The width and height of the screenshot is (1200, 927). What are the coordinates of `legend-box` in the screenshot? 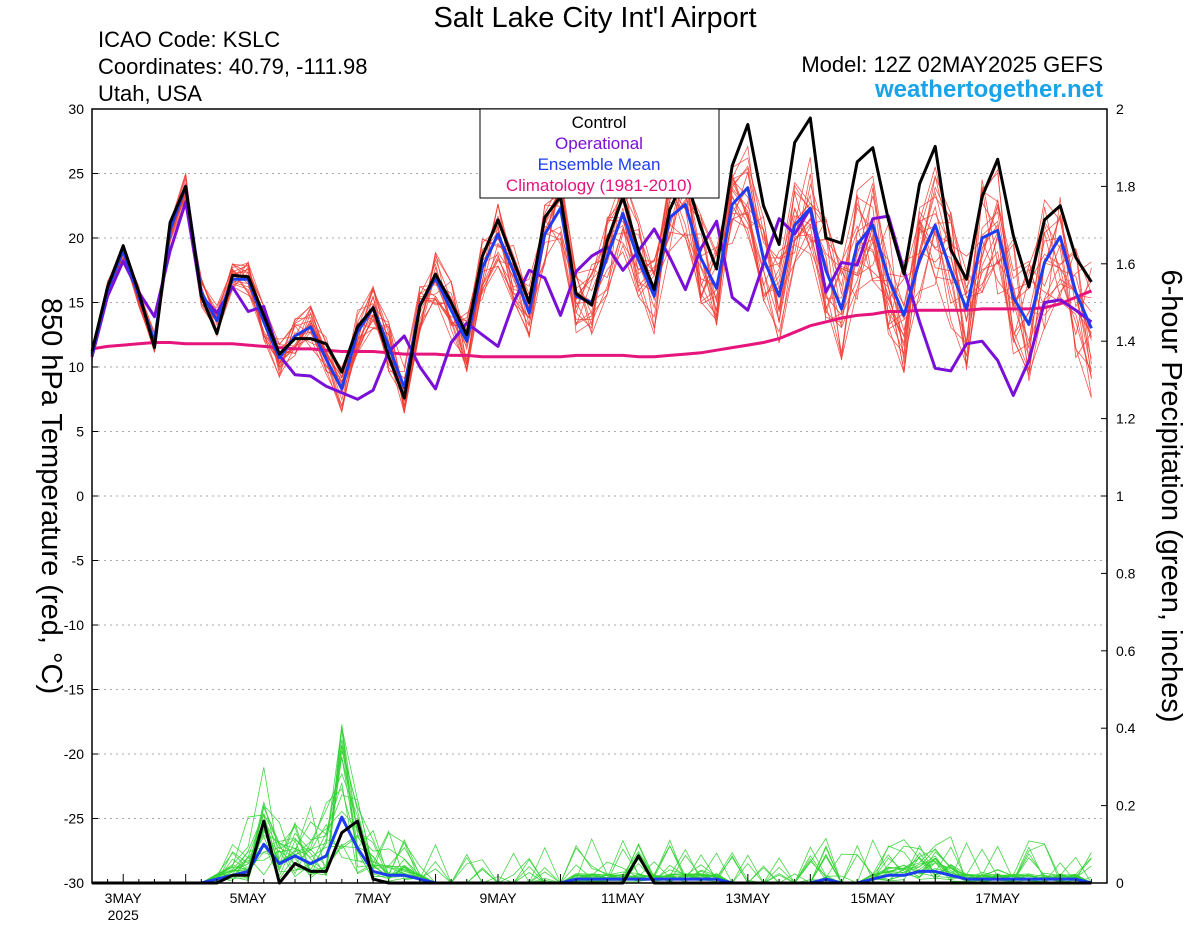 It's located at (599, 153).